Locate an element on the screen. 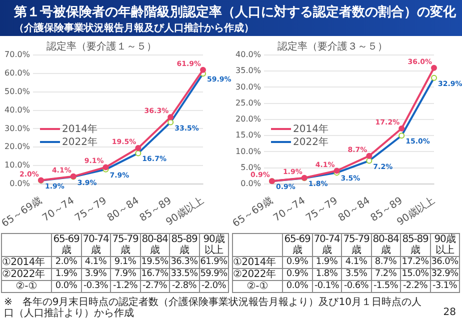 The width and height of the screenshot is (462, 320). text: -0.3% is located at coordinates (95, 286).